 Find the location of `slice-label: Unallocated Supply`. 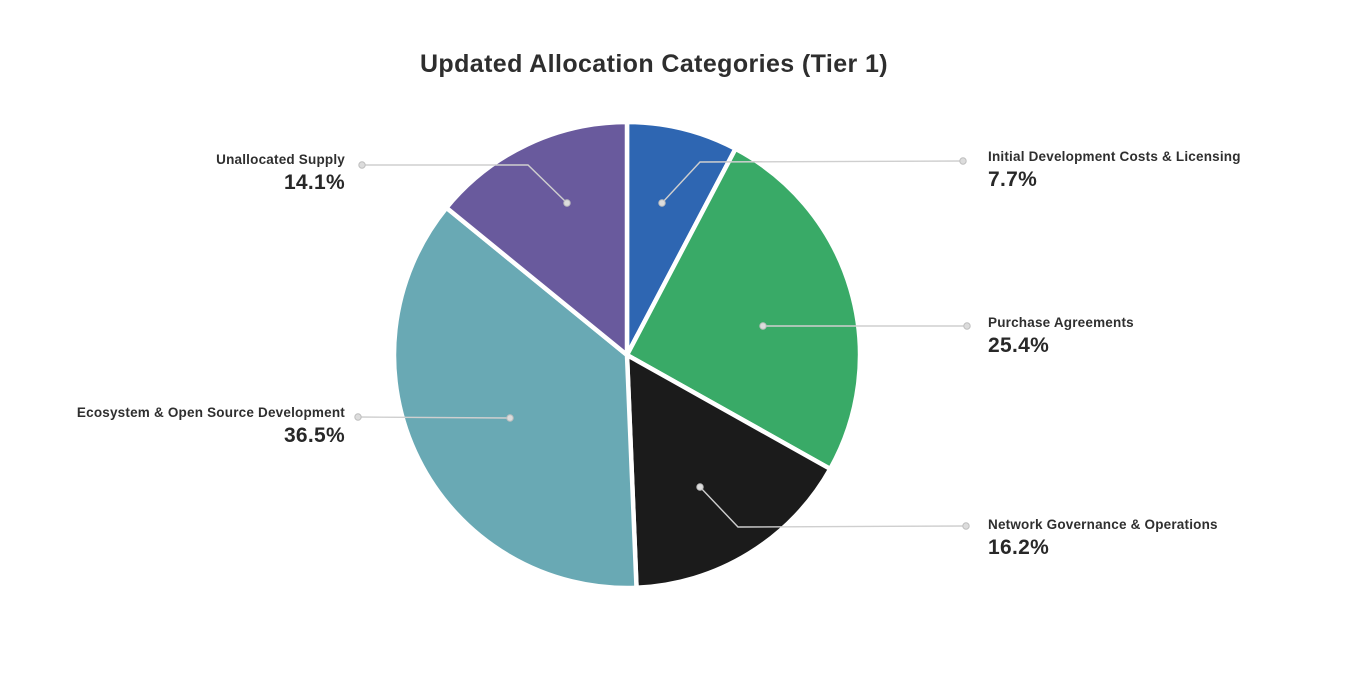

slice-label: Unallocated Supply is located at coordinates (280, 159).